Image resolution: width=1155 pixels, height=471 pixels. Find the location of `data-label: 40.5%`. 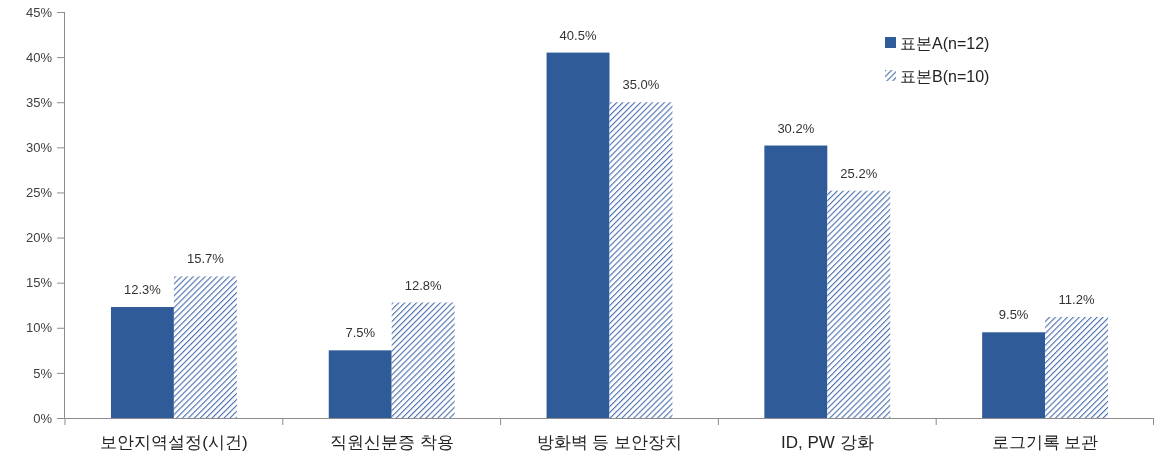

data-label: 40.5% is located at coordinates (578, 35).